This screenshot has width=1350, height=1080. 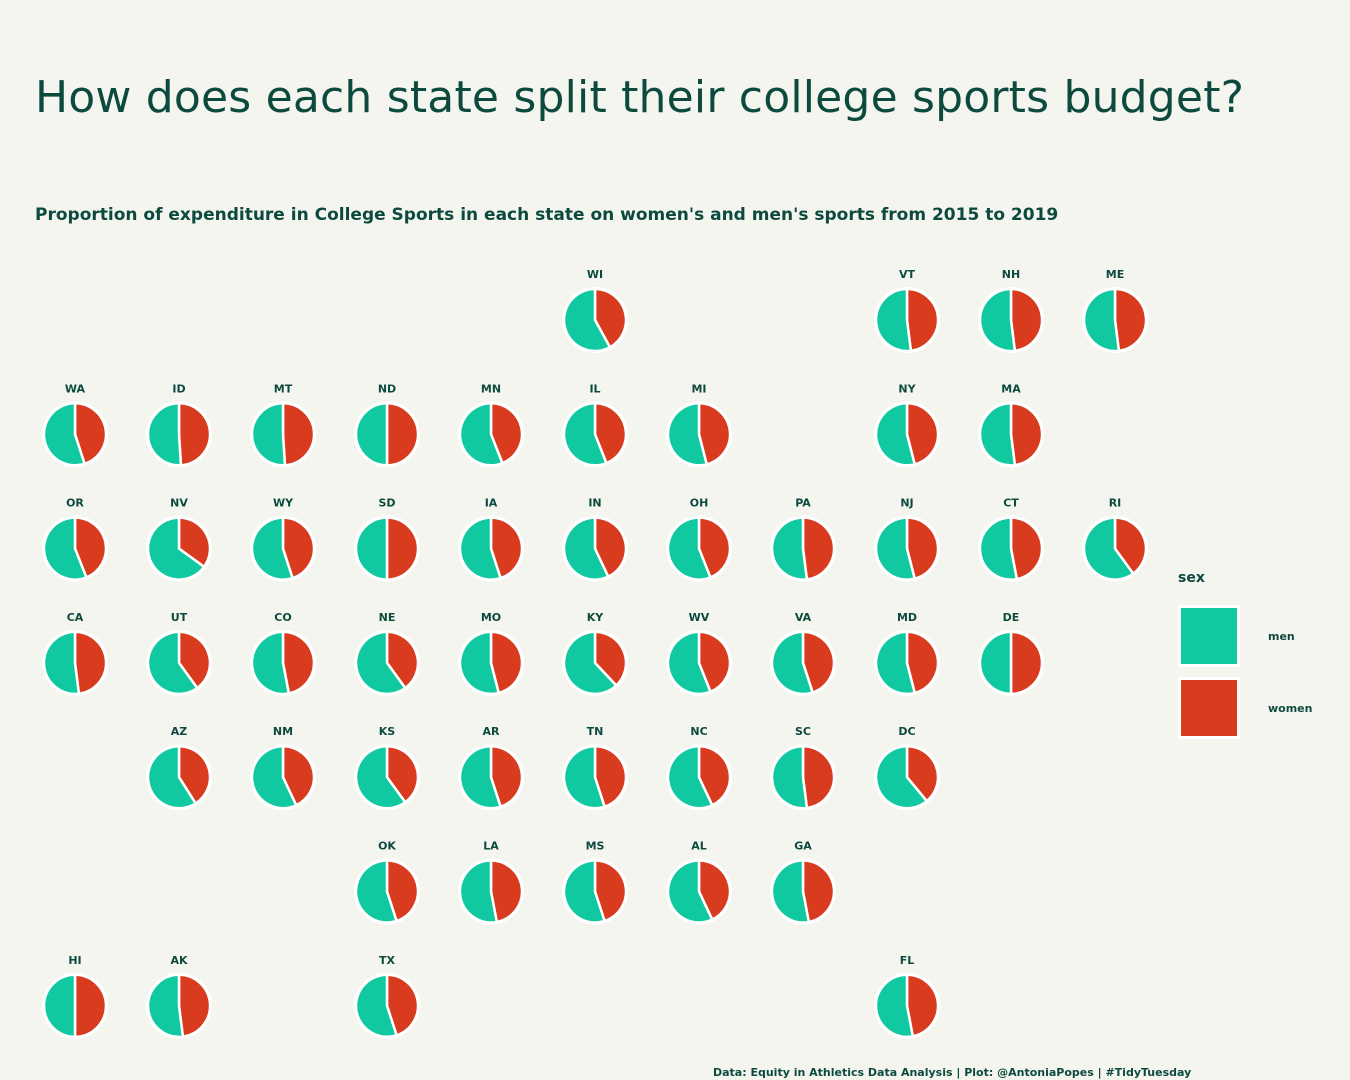 I want to click on state-pie-ak: AK, so click(x=179, y=996).